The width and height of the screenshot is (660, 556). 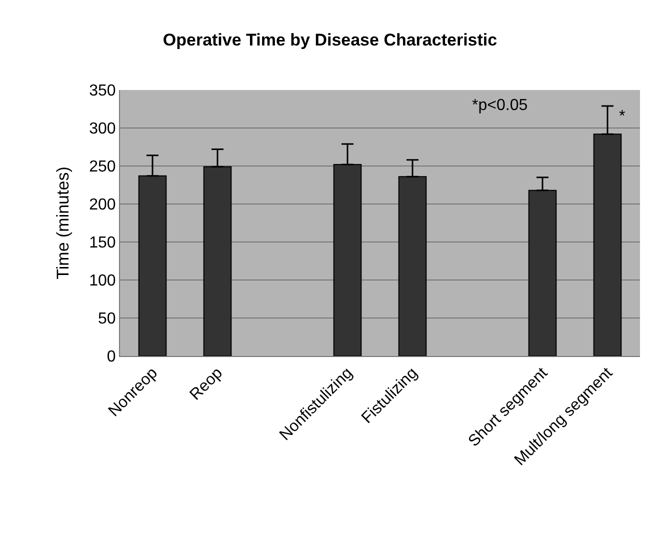 What do you see at coordinates (330, 40) in the screenshot?
I see `chart-title: Operative Time by Disease Characteristic` at bounding box center [330, 40].